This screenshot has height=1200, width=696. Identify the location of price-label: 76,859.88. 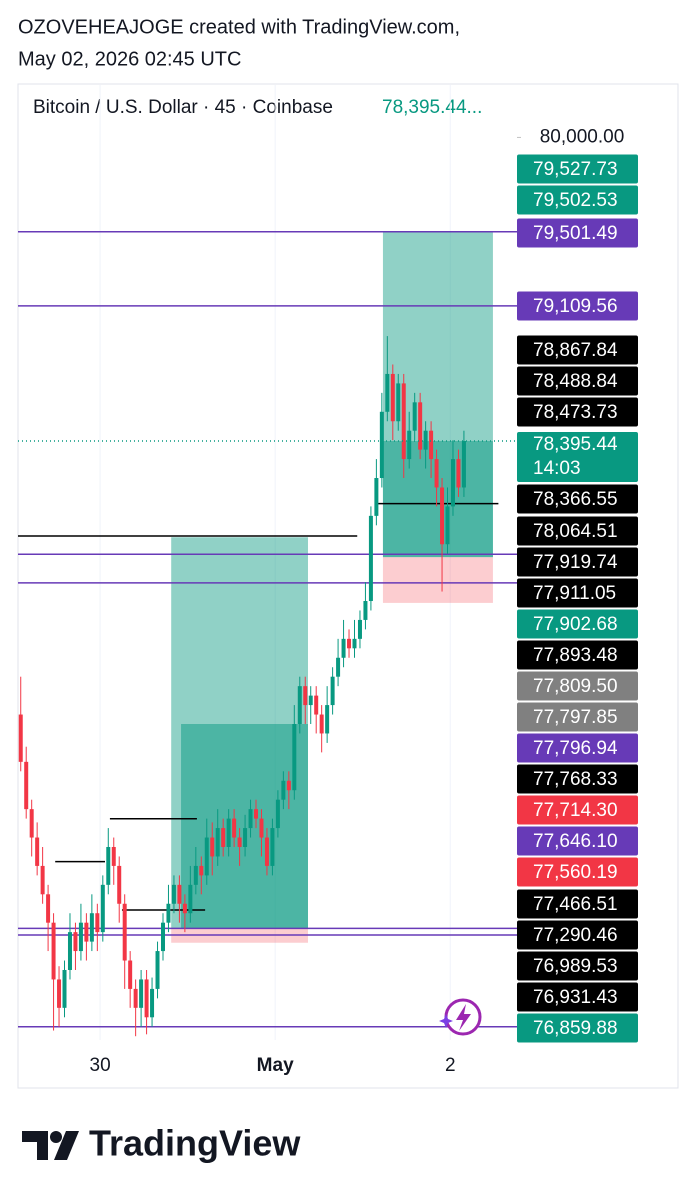
(575, 1028).